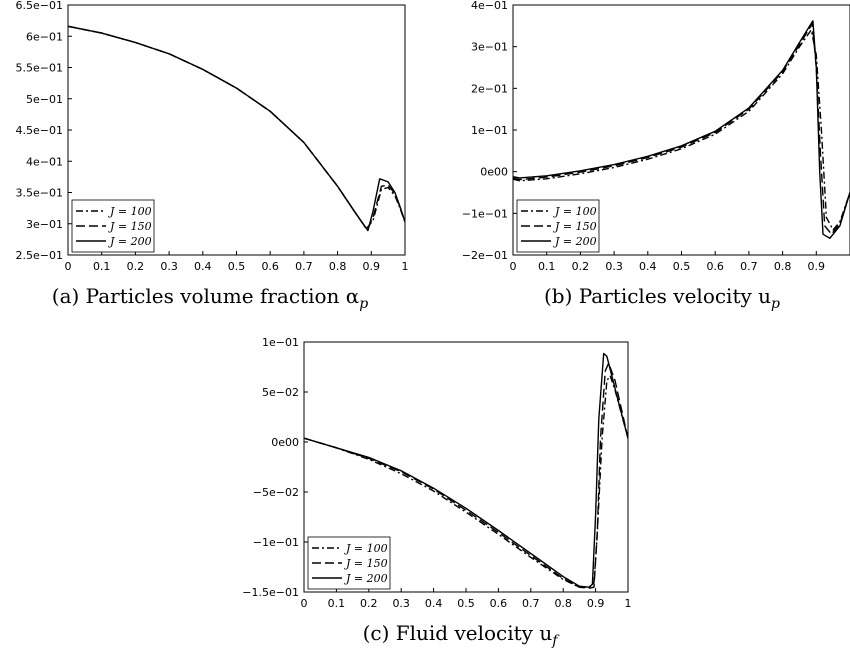 The width and height of the screenshot is (850, 668). I want to click on y-tick-label: 6.5e−01, so click(39, 6).